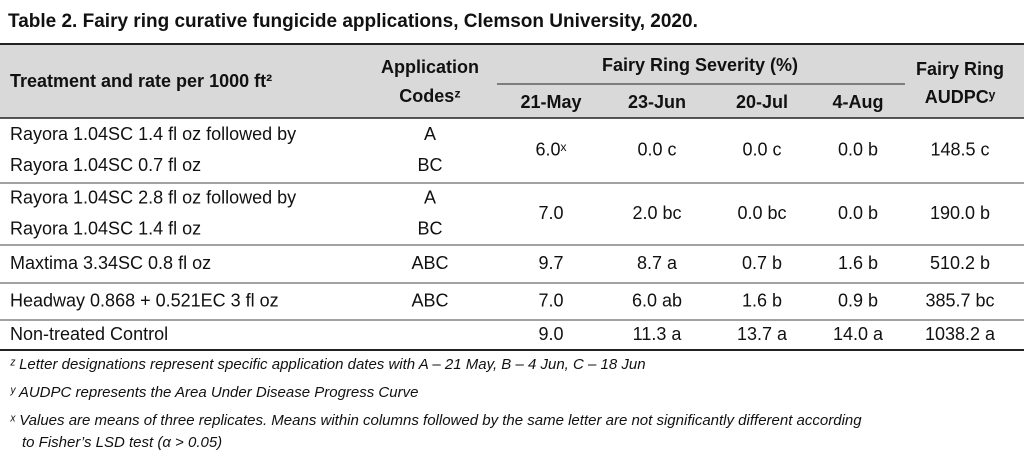 This screenshot has height=461, width=1024. What do you see at coordinates (550, 102) in the screenshot?
I see `header: 21-May` at bounding box center [550, 102].